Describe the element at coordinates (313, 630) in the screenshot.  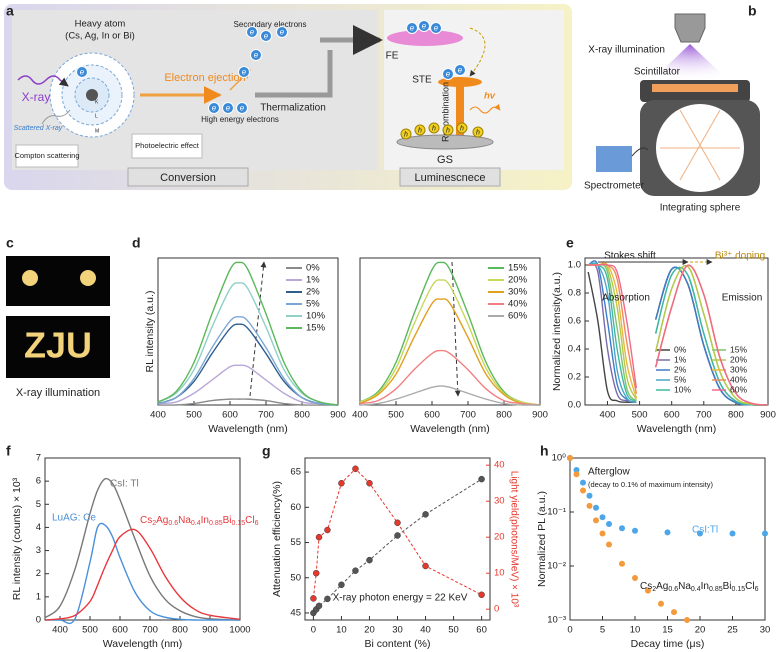
I see `x-tick-label: 0` at that location.